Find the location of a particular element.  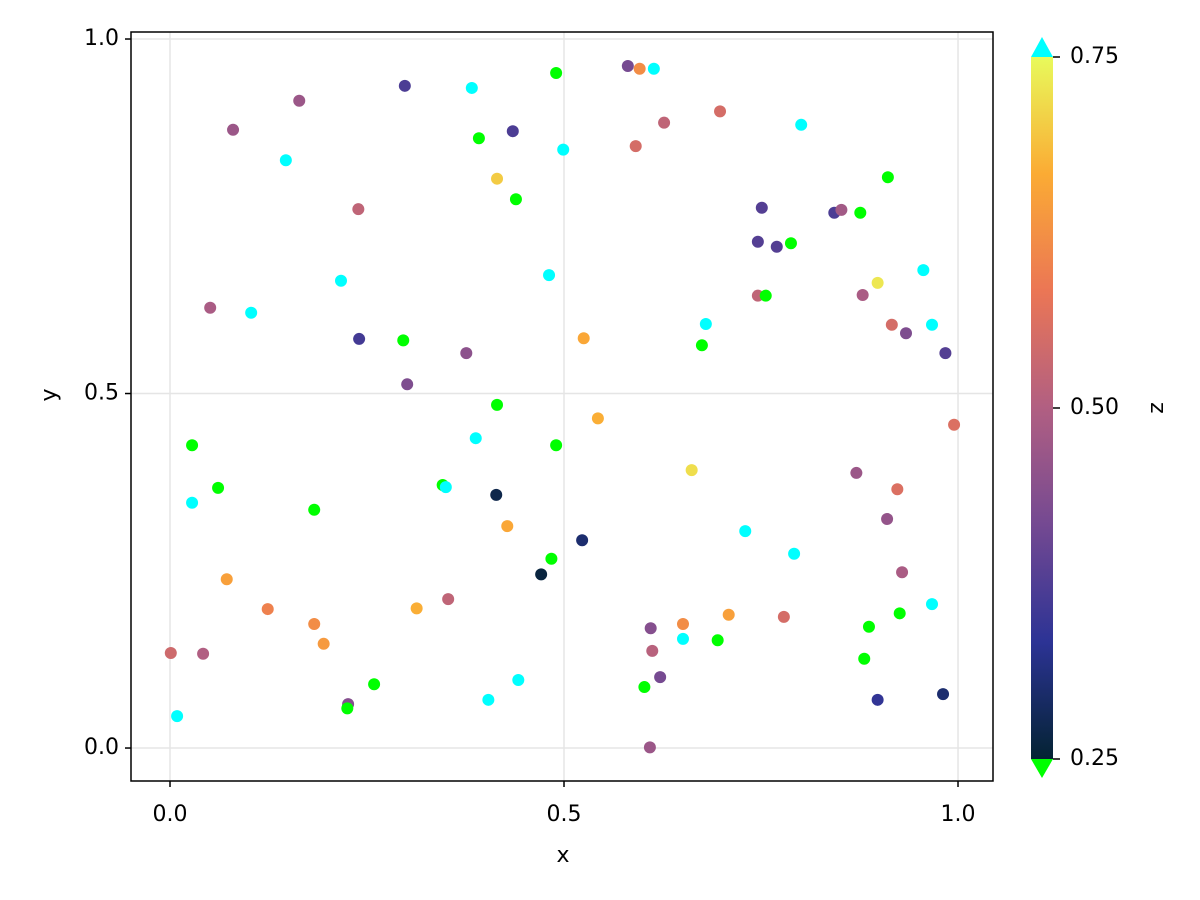

colorbar is located at coordinates (1042, 408).